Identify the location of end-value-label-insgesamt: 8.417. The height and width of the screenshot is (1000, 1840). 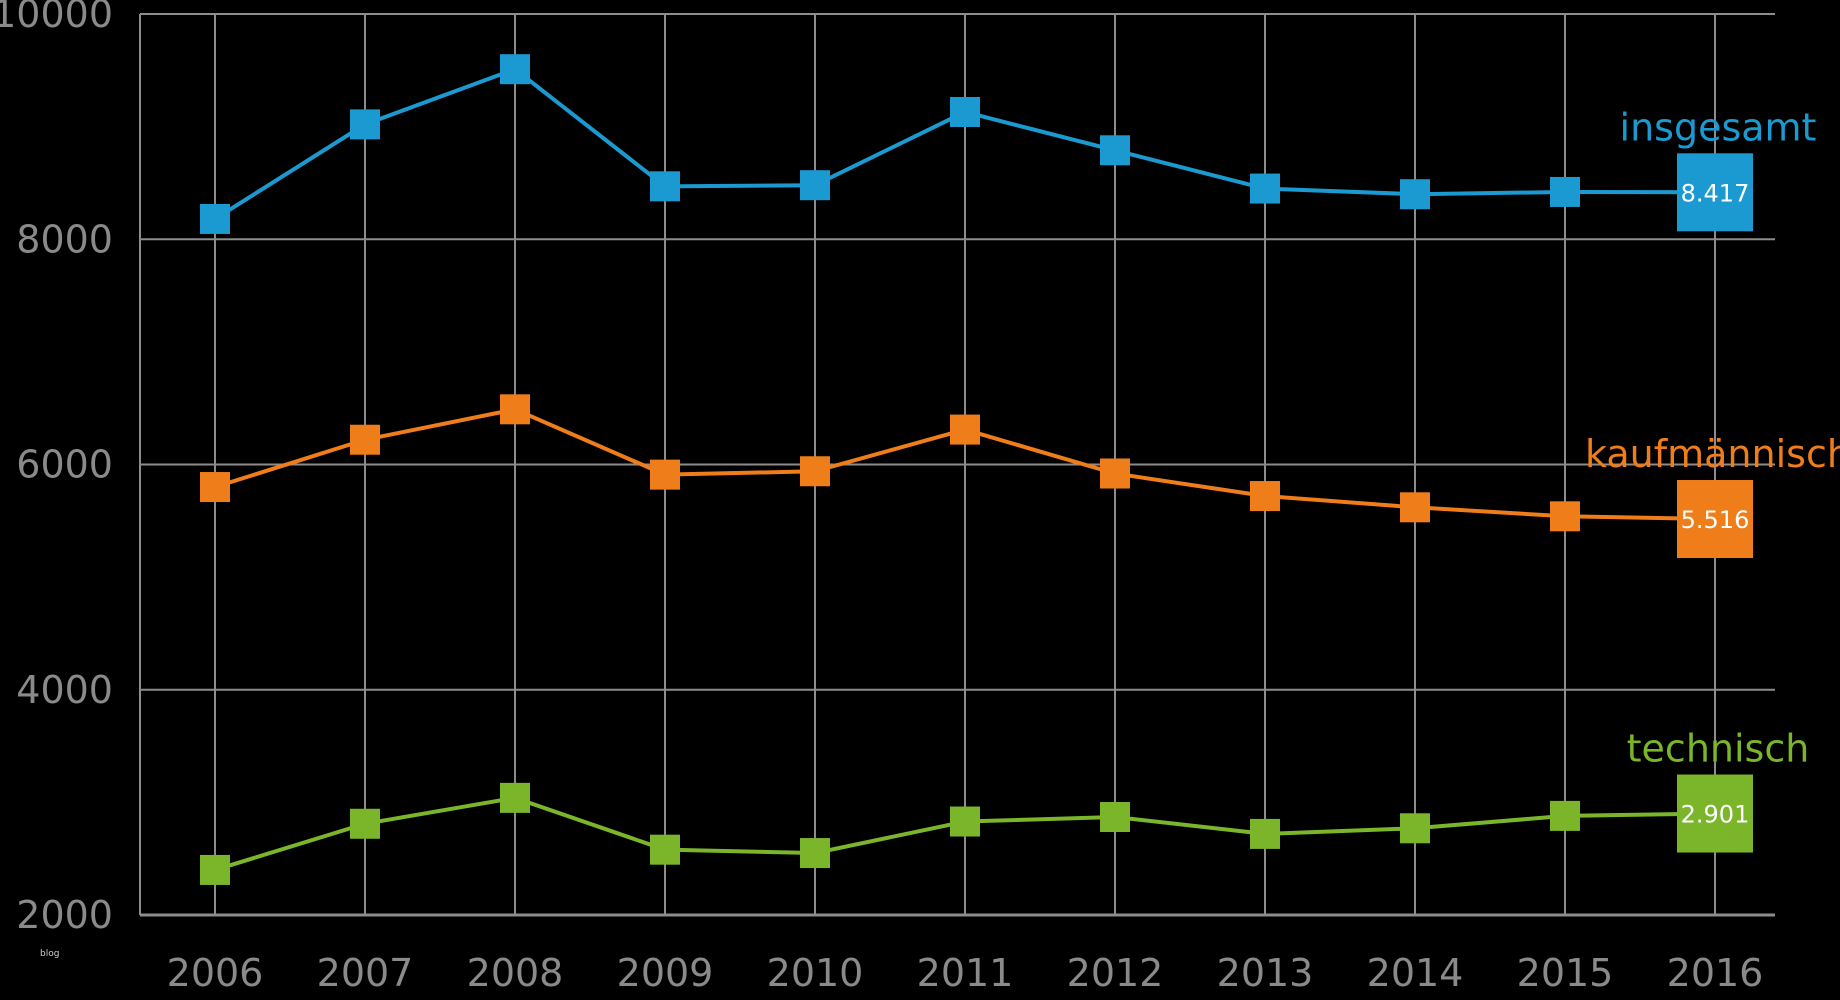
(1715, 193).